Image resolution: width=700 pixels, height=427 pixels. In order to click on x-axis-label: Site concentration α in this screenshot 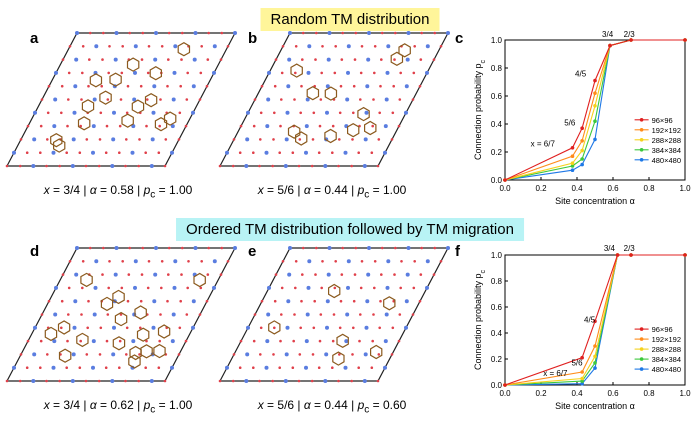, I will do `click(595, 201)`.